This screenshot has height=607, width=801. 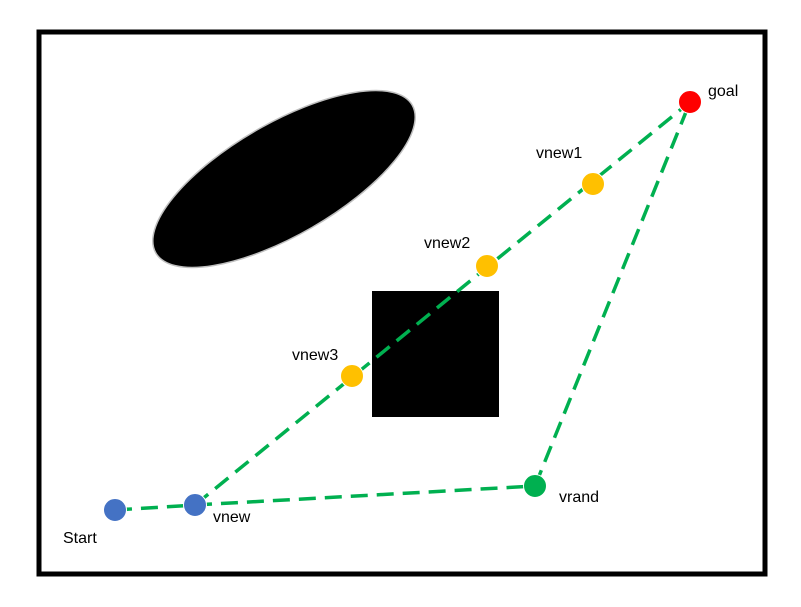 I want to click on label-vnew2: vnew2, so click(x=447, y=243).